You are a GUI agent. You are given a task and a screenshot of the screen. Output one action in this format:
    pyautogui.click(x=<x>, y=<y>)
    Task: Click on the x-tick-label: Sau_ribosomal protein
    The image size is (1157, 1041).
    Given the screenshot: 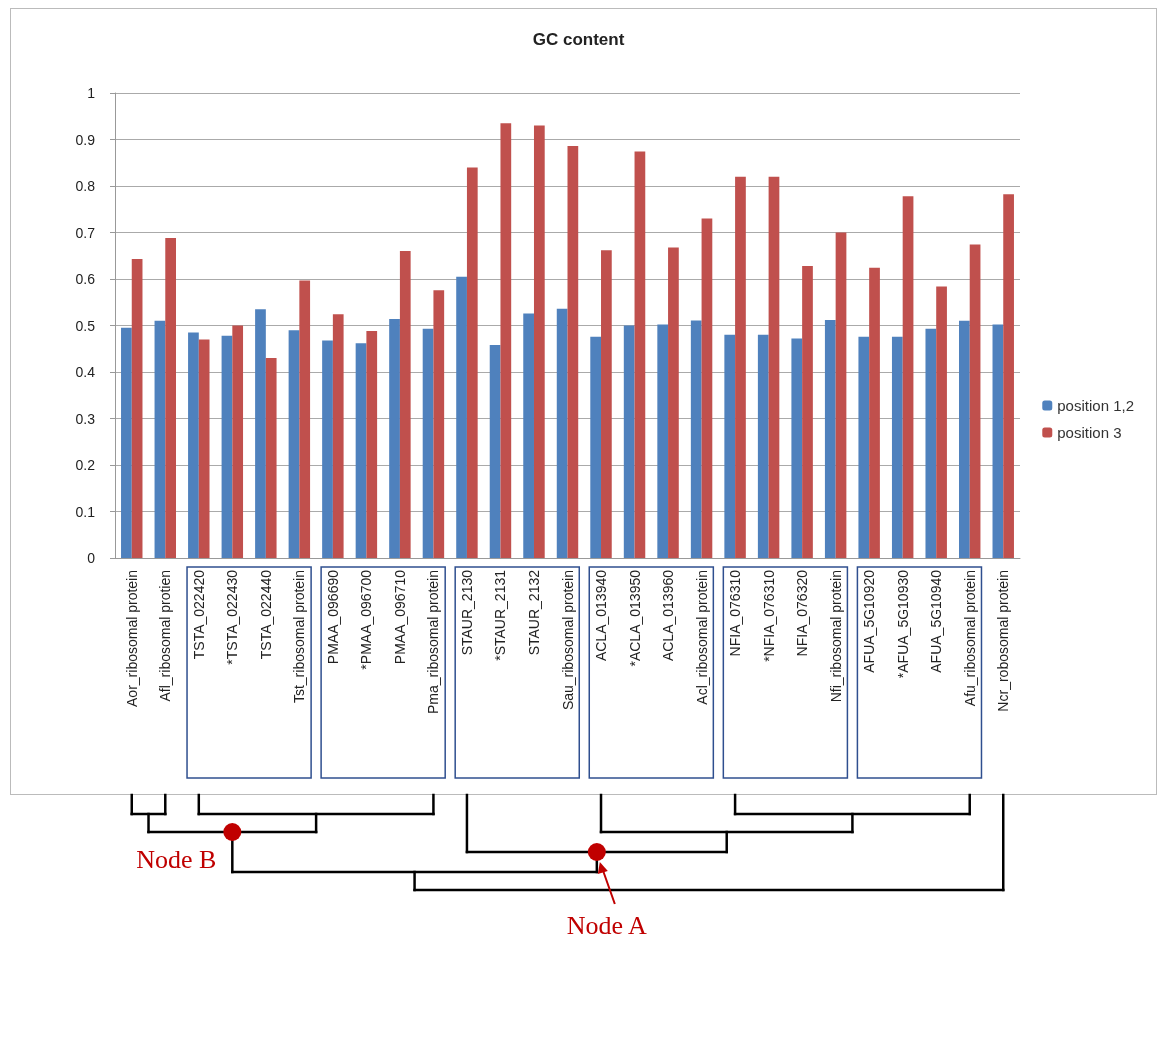 What is the action you would take?
    pyautogui.click(x=567, y=640)
    